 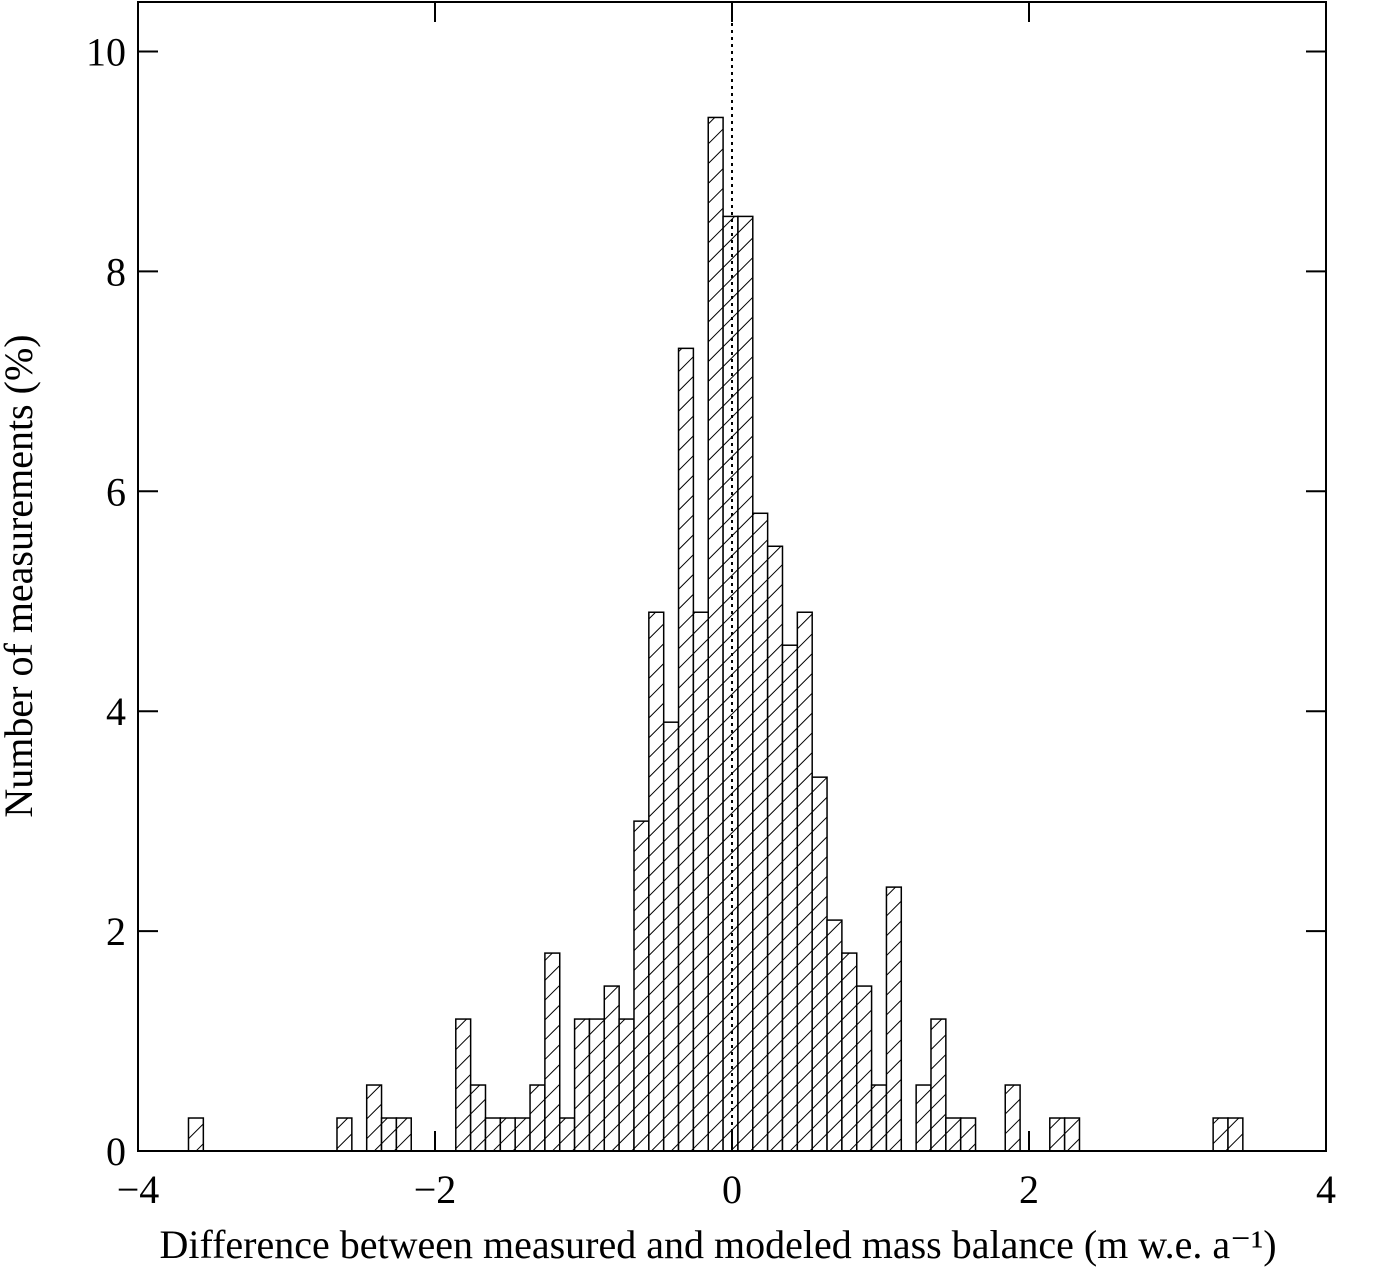 What do you see at coordinates (116, 1151) in the screenshot?
I see `y-tick-label: 0` at bounding box center [116, 1151].